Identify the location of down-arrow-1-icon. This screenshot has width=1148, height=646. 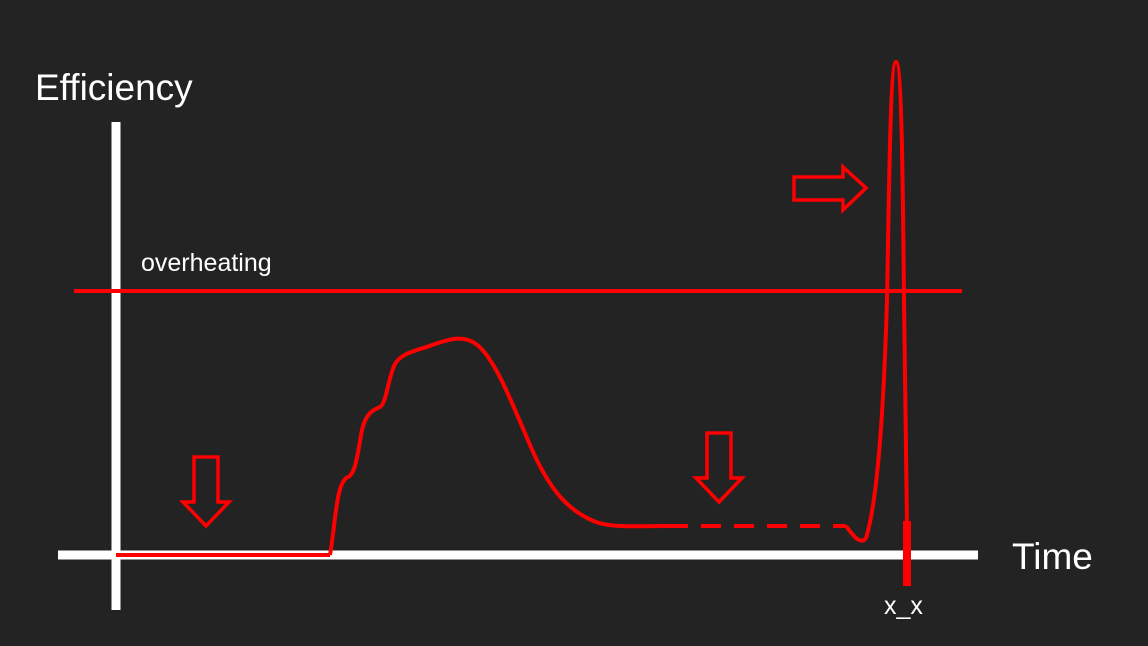
(206, 492).